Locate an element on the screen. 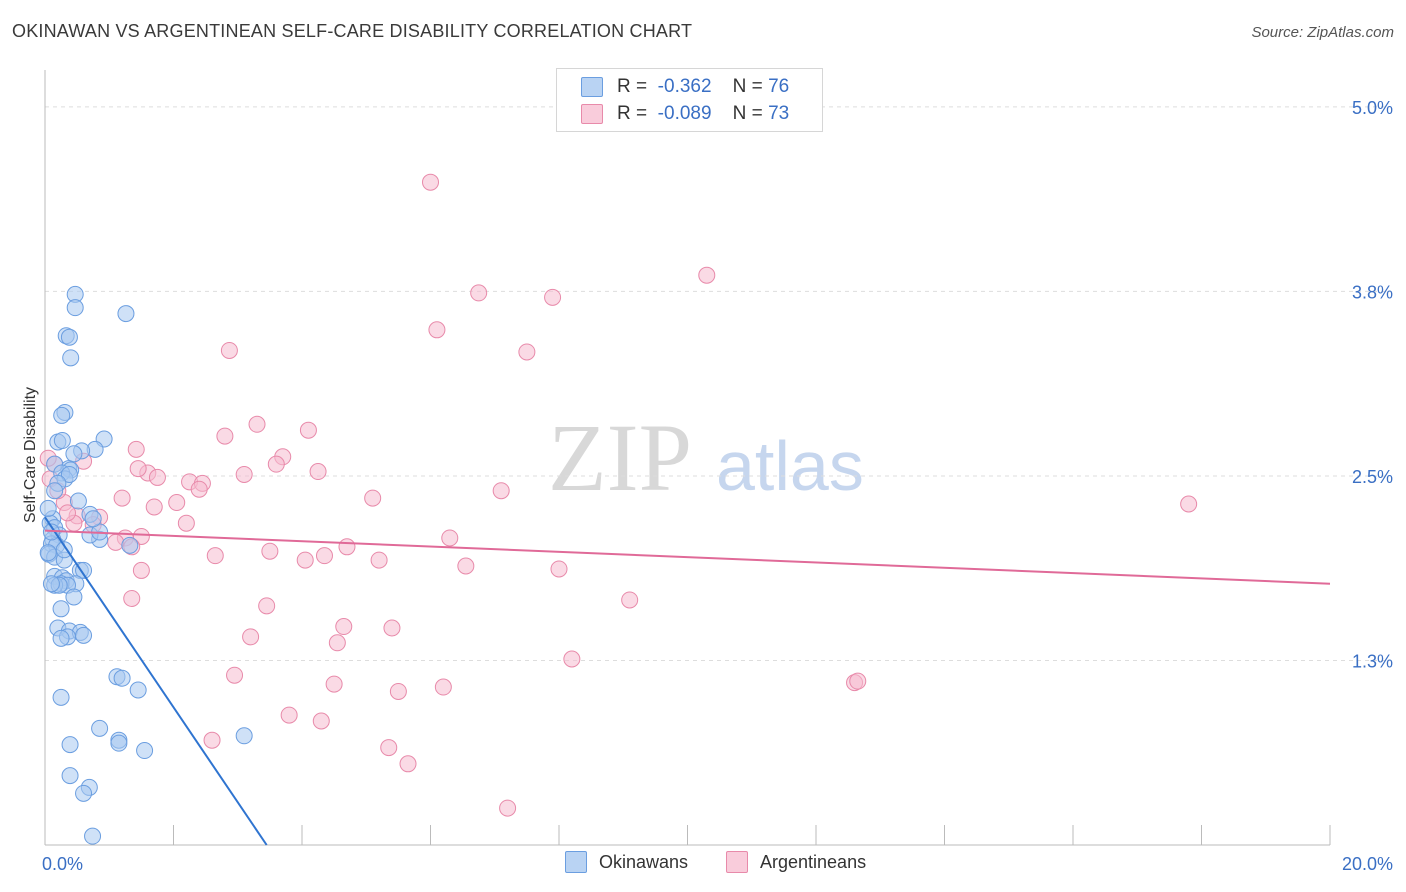 The height and width of the screenshot is (892, 1406). legend-n-value: 76 is located at coordinates (779, 86).